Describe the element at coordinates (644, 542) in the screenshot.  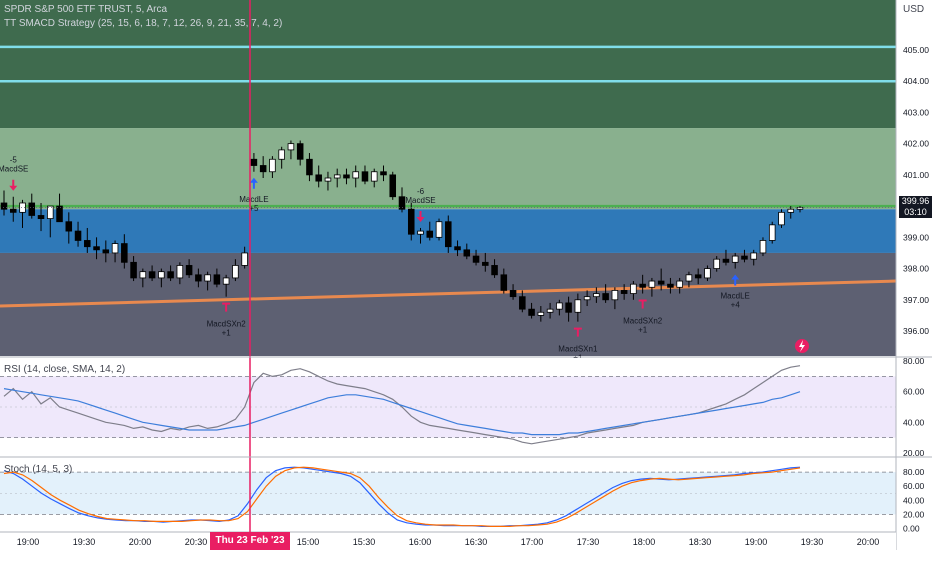
I see `time-tick-10: 18:00` at that location.